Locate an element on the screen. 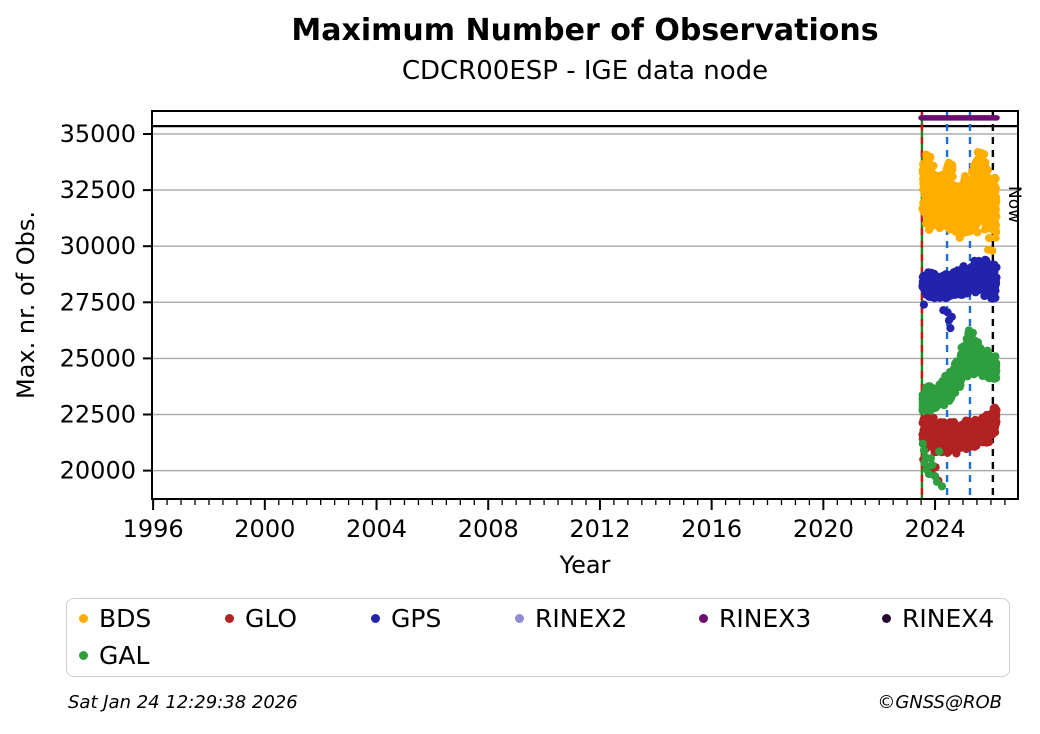  series-BDS is located at coordinates (959, 201).